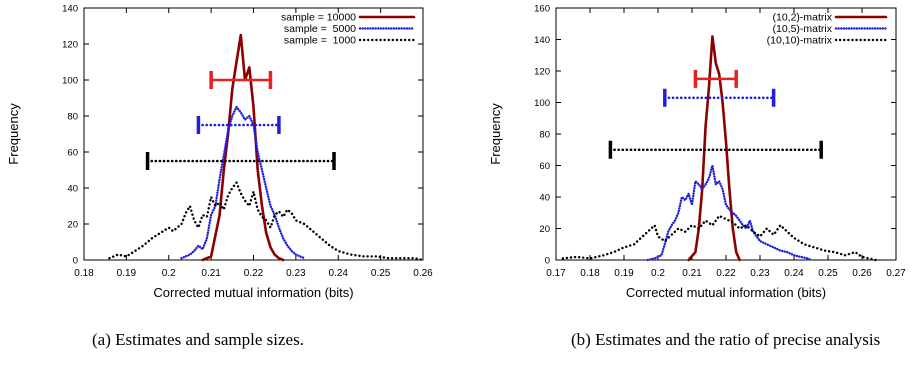 Image resolution: width=914 pixels, height=369 pixels. I want to click on legend-label-2: (10,5)-matrix, so click(802, 29).